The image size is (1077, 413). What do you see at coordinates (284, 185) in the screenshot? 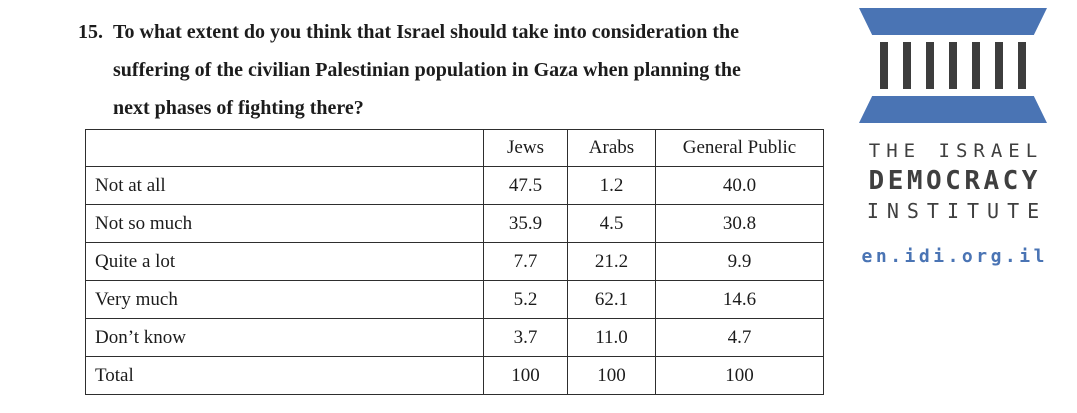
I see `row-label: Not at all` at bounding box center [284, 185].